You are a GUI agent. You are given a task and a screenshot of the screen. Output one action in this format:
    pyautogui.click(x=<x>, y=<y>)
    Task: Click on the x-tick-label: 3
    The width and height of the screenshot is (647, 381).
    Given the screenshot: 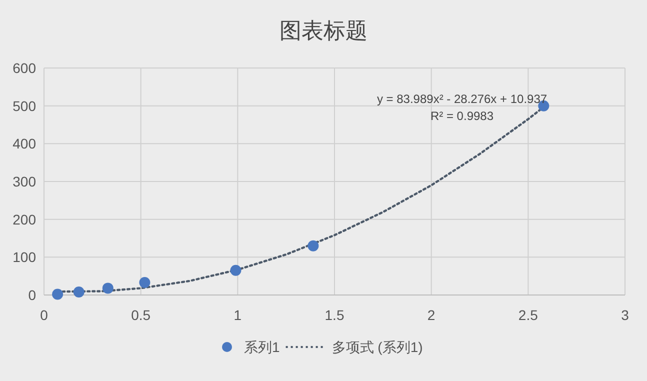 What is the action you would take?
    pyautogui.click(x=625, y=315)
    